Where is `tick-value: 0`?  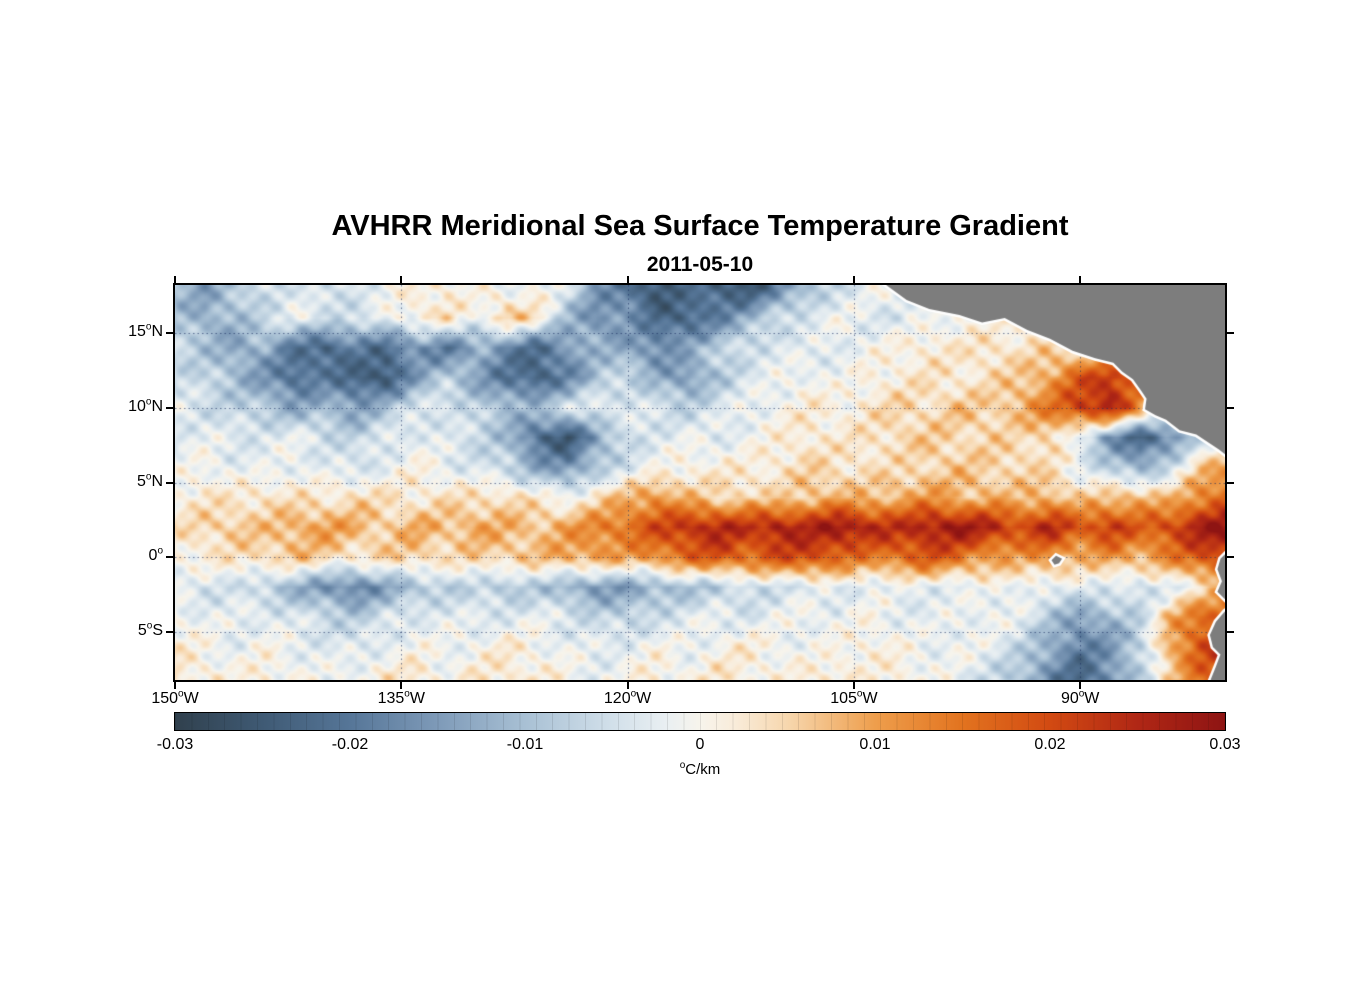
tick-value: 0 is located at coordinates (153, 556).